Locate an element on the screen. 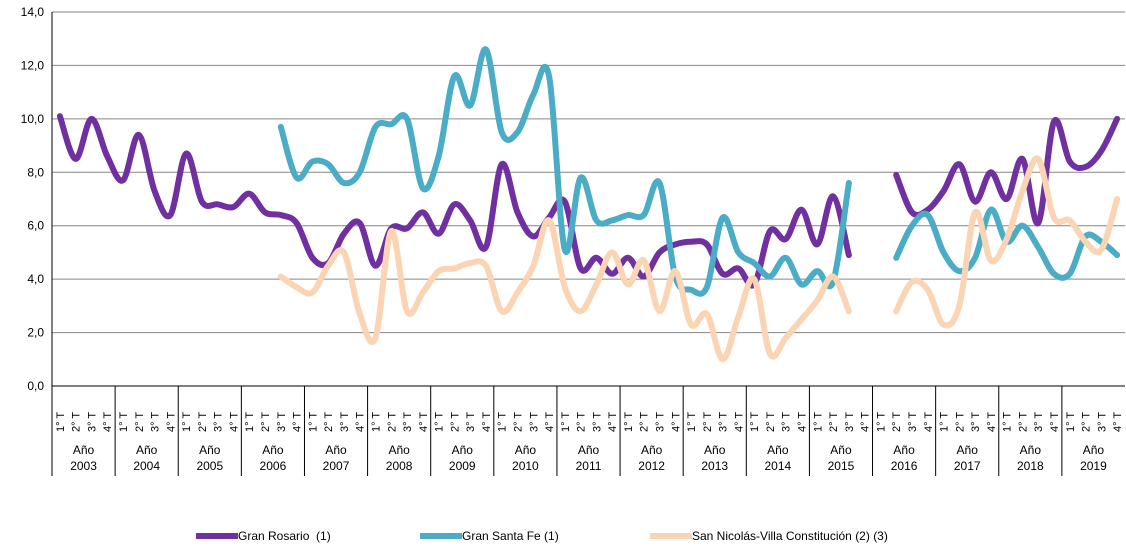 This screenshot has width=1126, height=554. x-group-label: Año 2010 is located at coordinates (525, 458).